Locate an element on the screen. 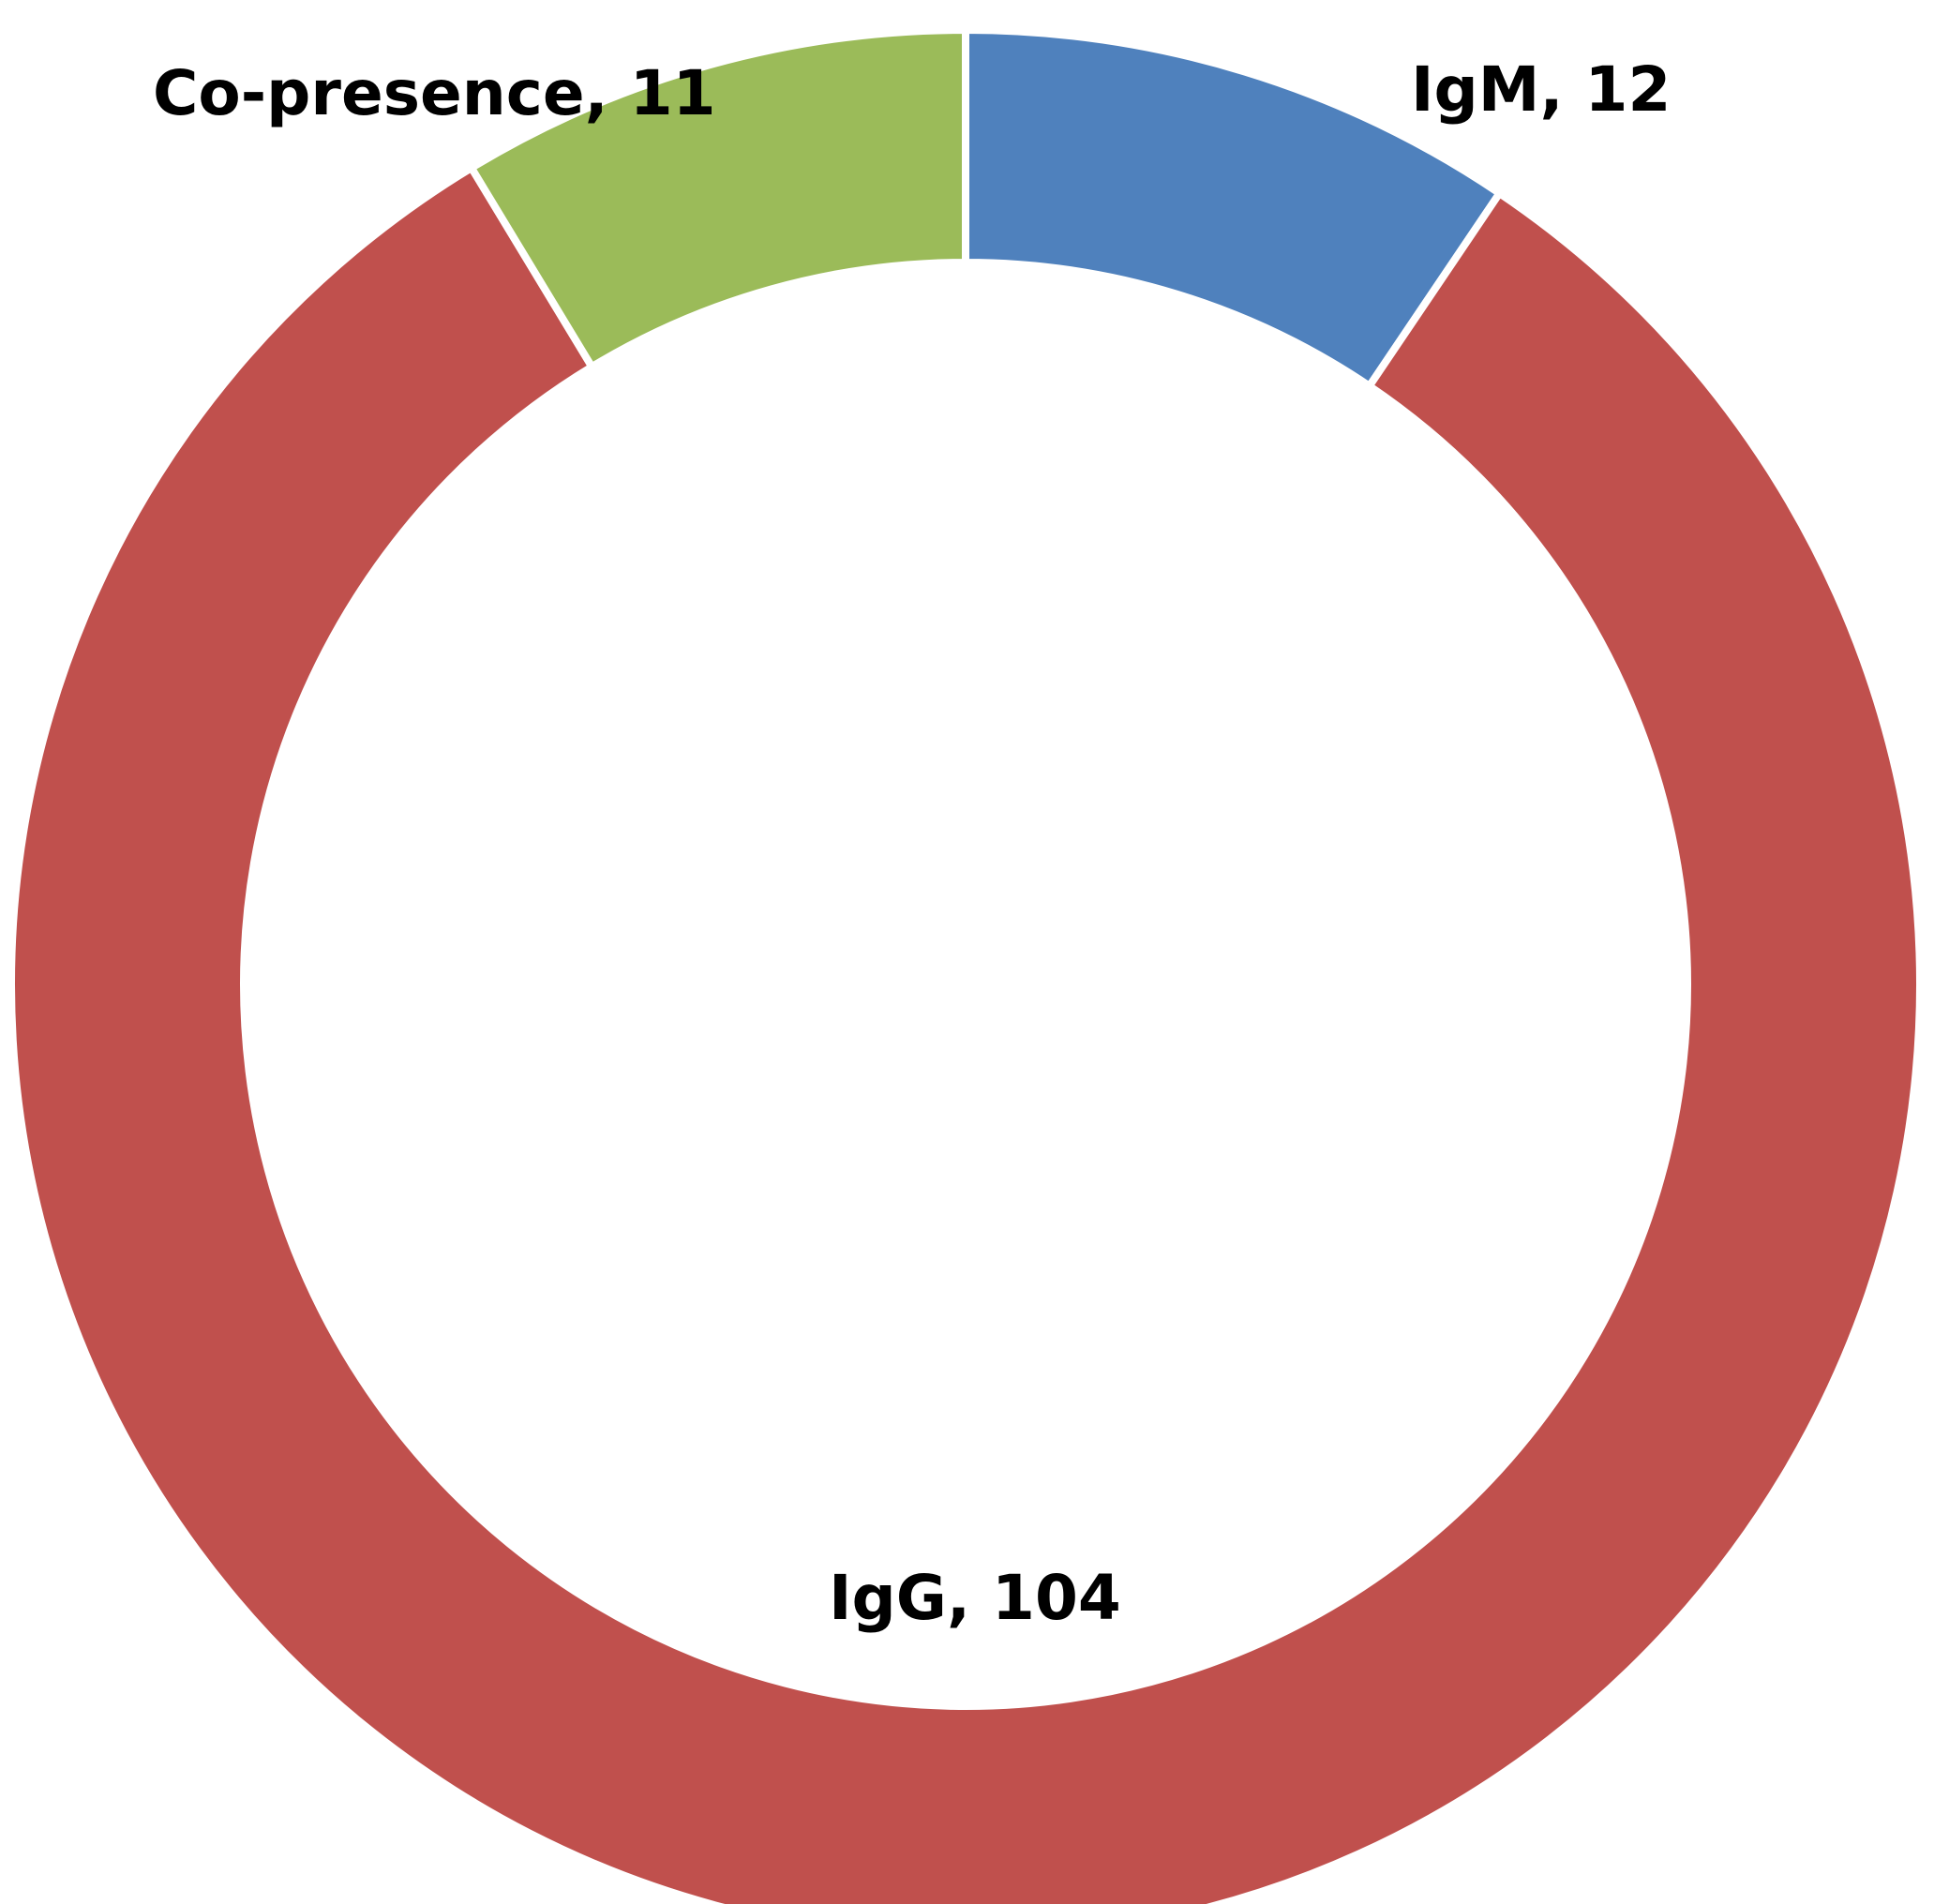  data-label-igm: IgM, 12 is located at coordinates (1541, 89).